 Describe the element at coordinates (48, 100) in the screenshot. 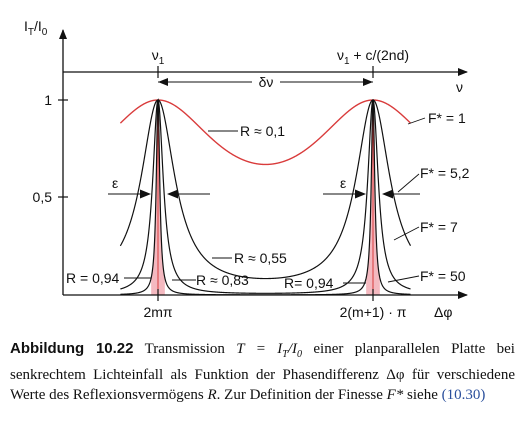

I see `y-tick-label-1: 1` at that location.